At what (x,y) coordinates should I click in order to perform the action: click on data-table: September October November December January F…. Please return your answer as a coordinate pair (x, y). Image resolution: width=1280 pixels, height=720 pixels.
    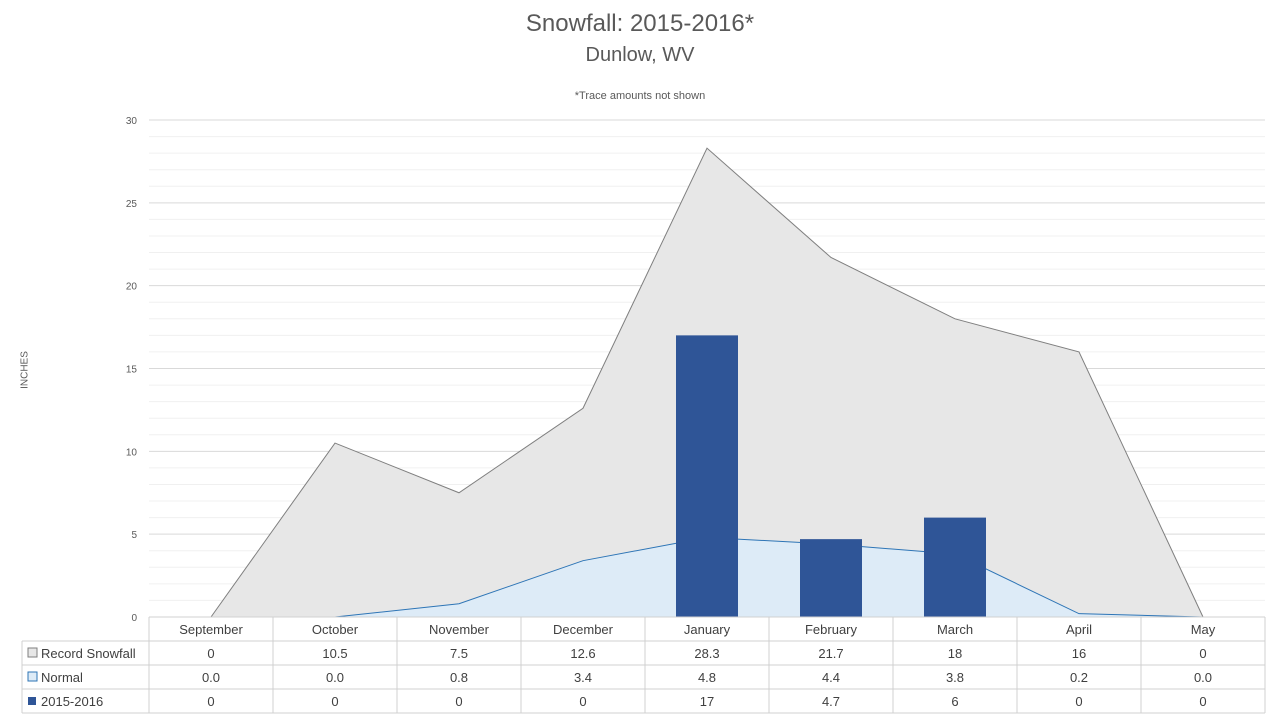
    Looking at the image, I should click on (643, 665).